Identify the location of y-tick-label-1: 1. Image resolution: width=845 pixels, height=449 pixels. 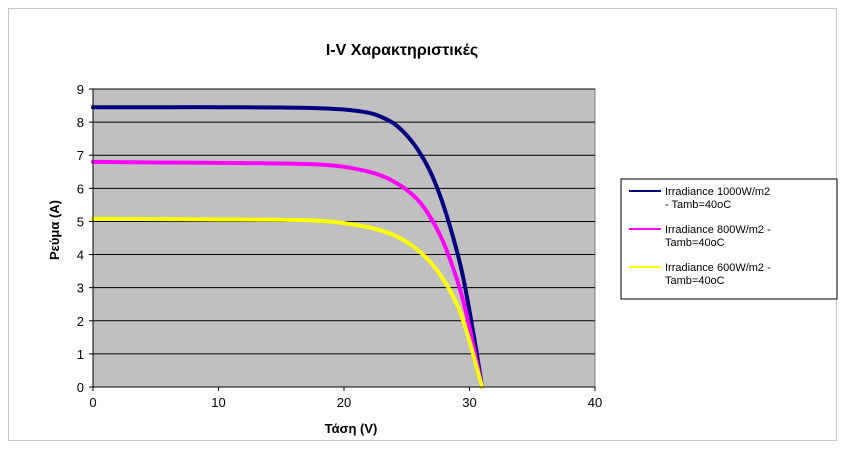
(80, 354).